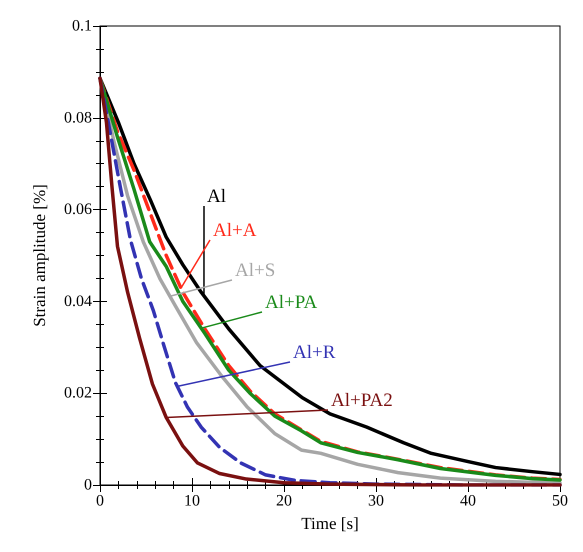 Image resolution: width=583 pixels, height=552 pixels. What do you see at coordinates (78, 117) in the screenshot?
I see `y-tick-label: 0.08` at bounding box center [78, 117].